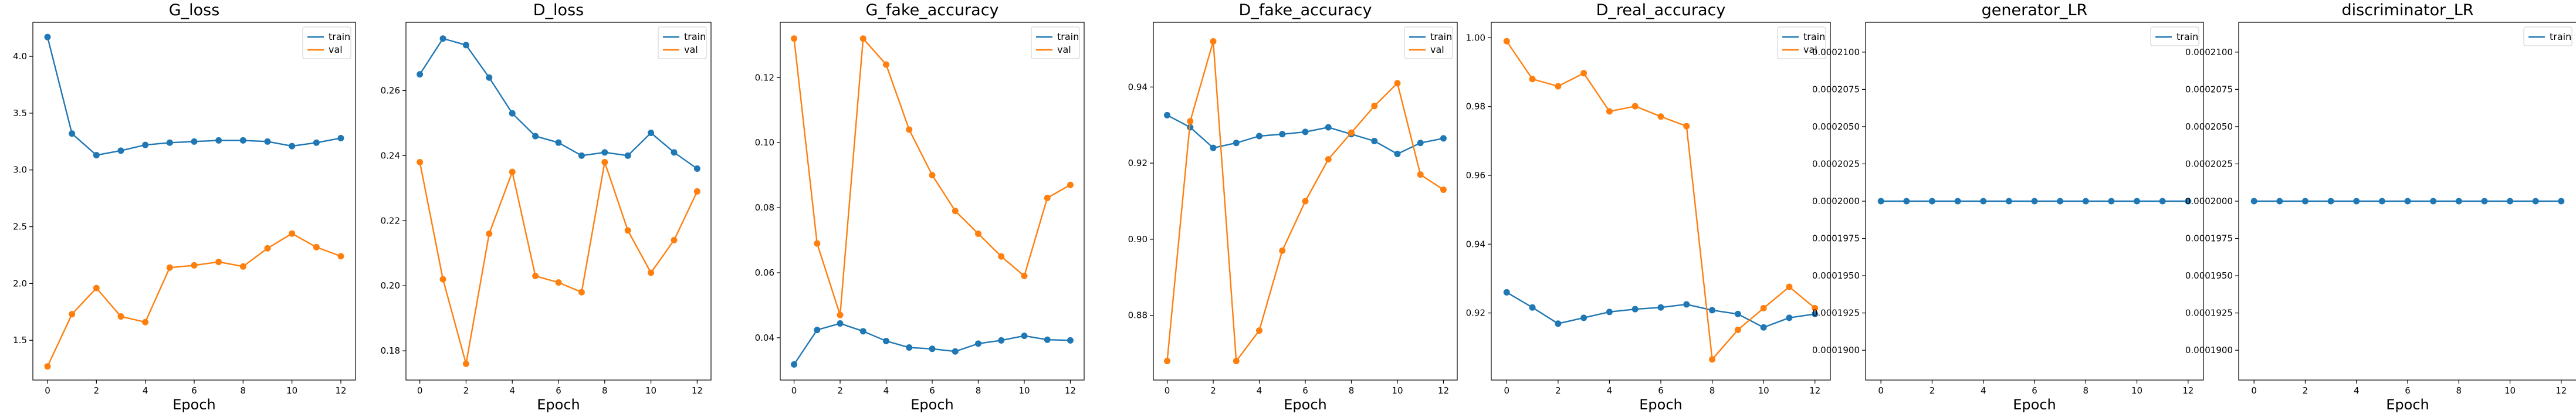 The height and width of the screenshot is (417, 2576). Describe the element at coordinates (1836, 201) in the screenshot. I see `y-tick-label: 0.0002000` at that location.